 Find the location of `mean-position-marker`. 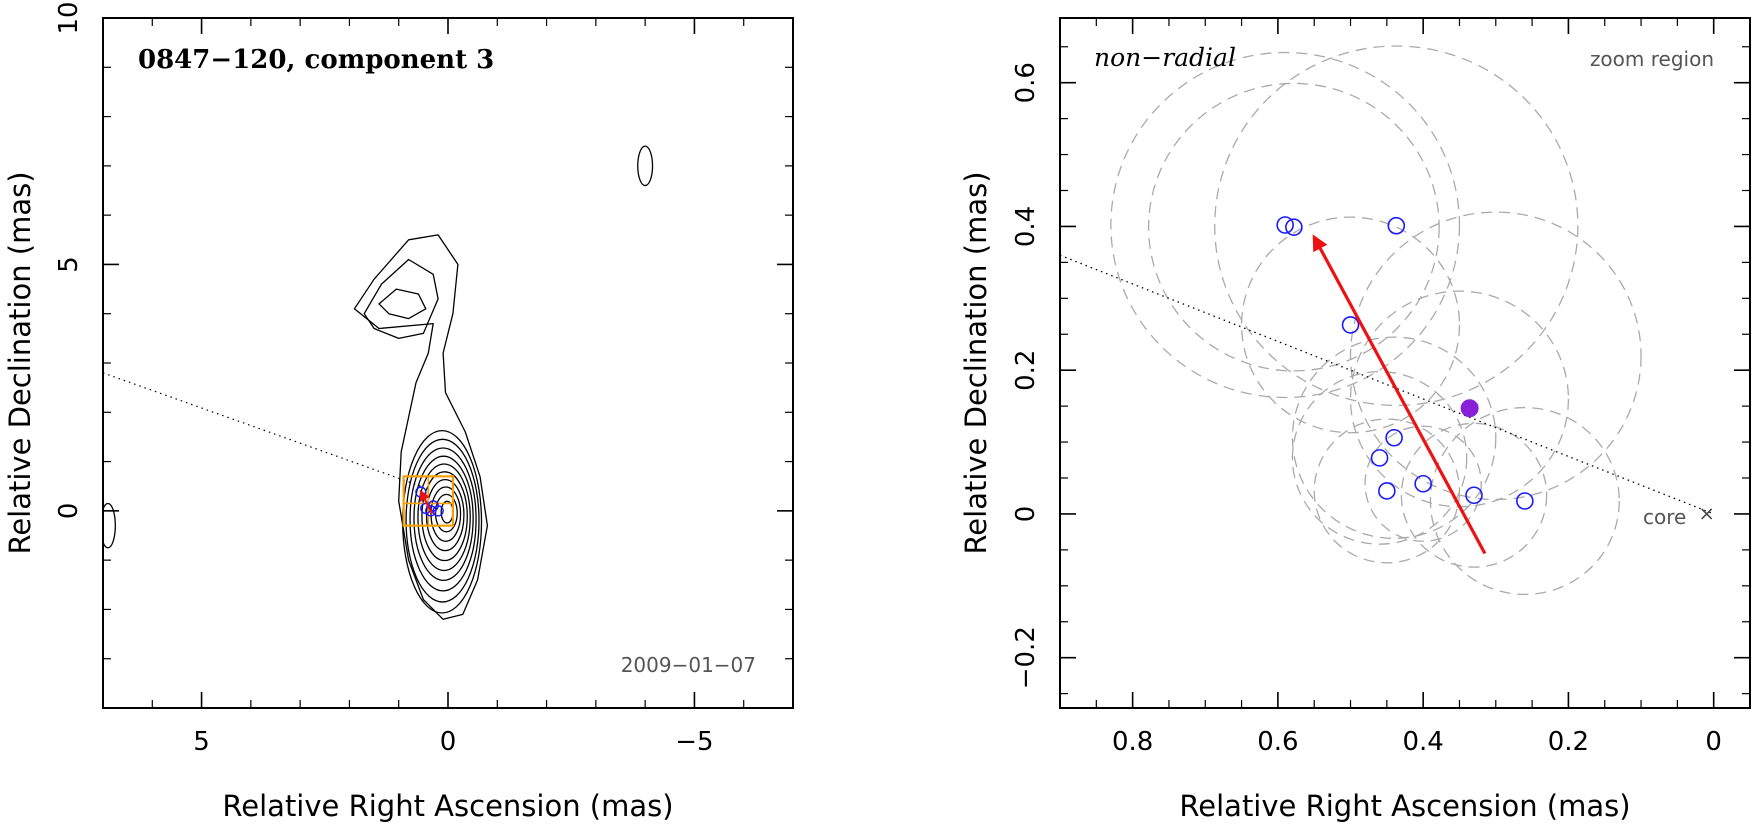

mean-position-marker is located at coordinates (1469, 408).